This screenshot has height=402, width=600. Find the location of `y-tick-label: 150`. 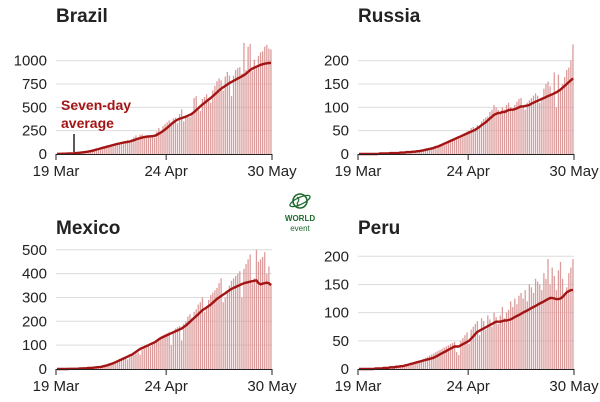

y-tick-label: 150 is located at coordinates (336, 84).